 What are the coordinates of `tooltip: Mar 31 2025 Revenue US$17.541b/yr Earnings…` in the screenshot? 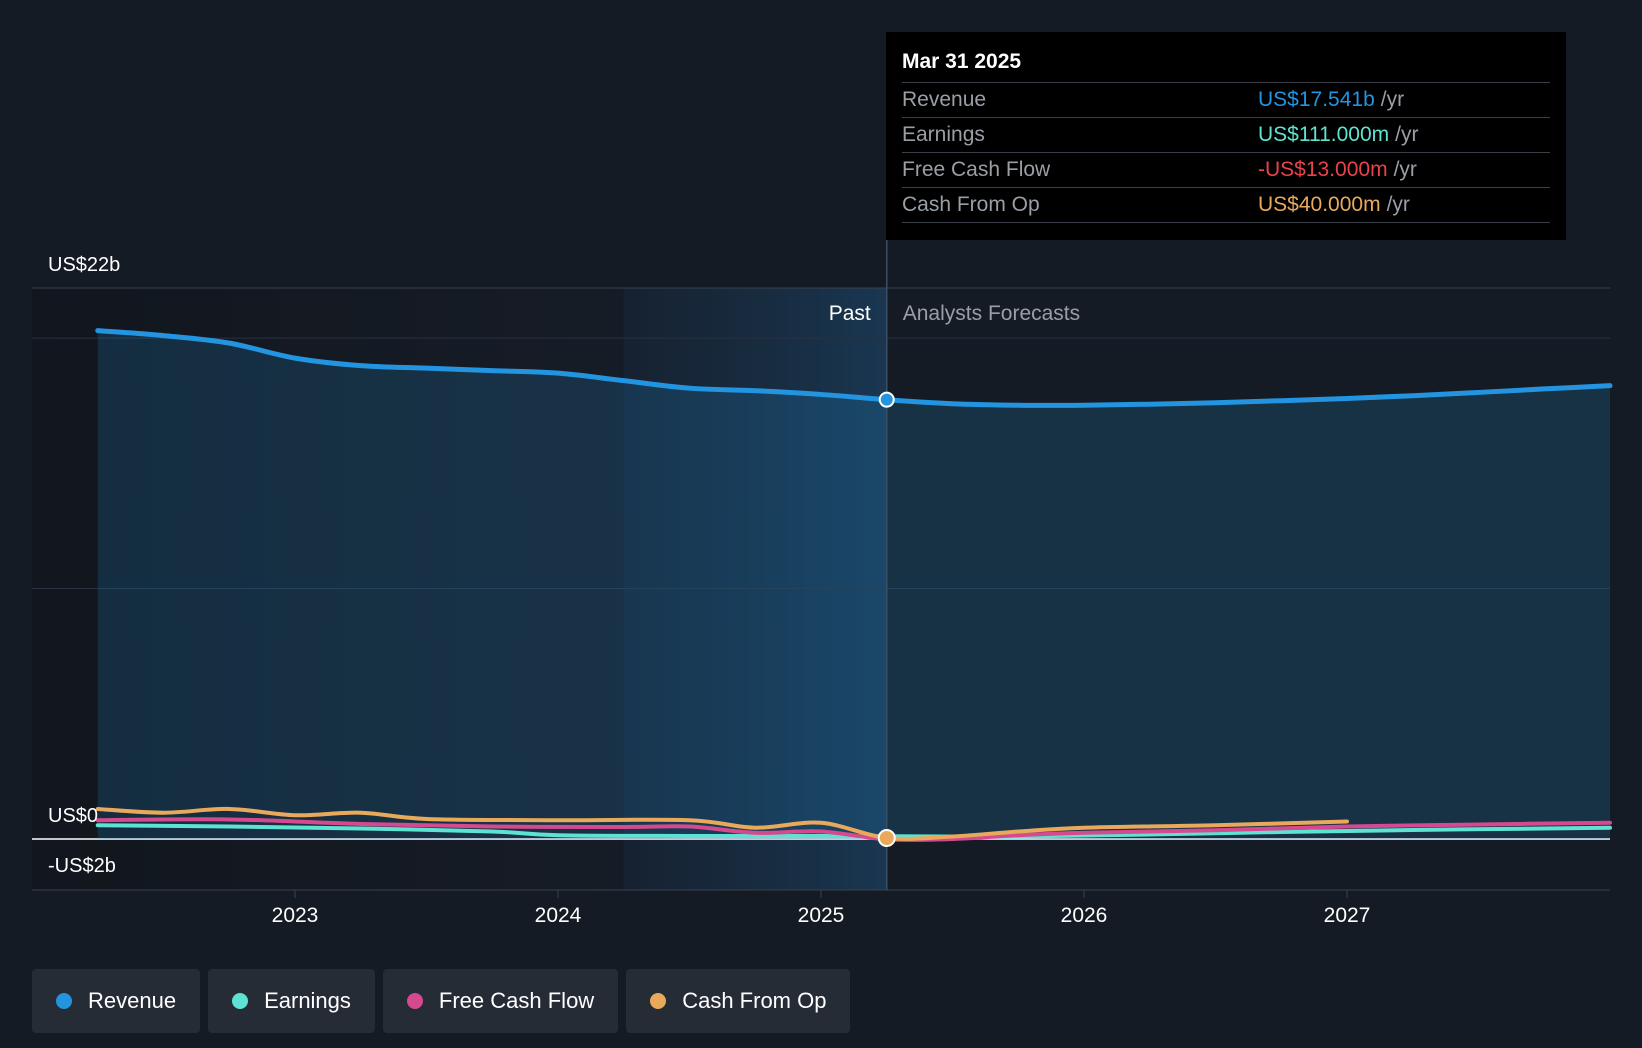 It's located at (1226, 136).